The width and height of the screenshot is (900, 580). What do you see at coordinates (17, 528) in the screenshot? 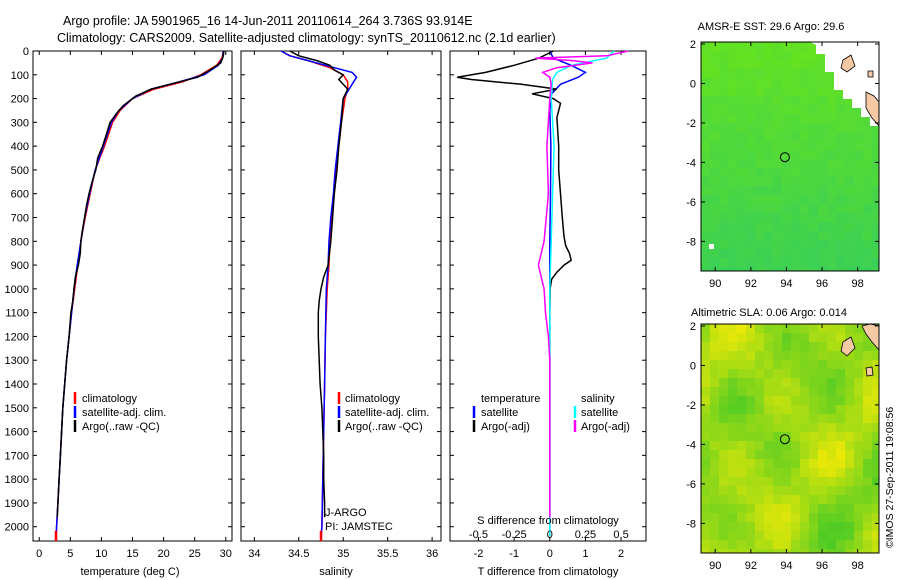
I see `y-tick-label: 2000` at bounding box center [17, 528].